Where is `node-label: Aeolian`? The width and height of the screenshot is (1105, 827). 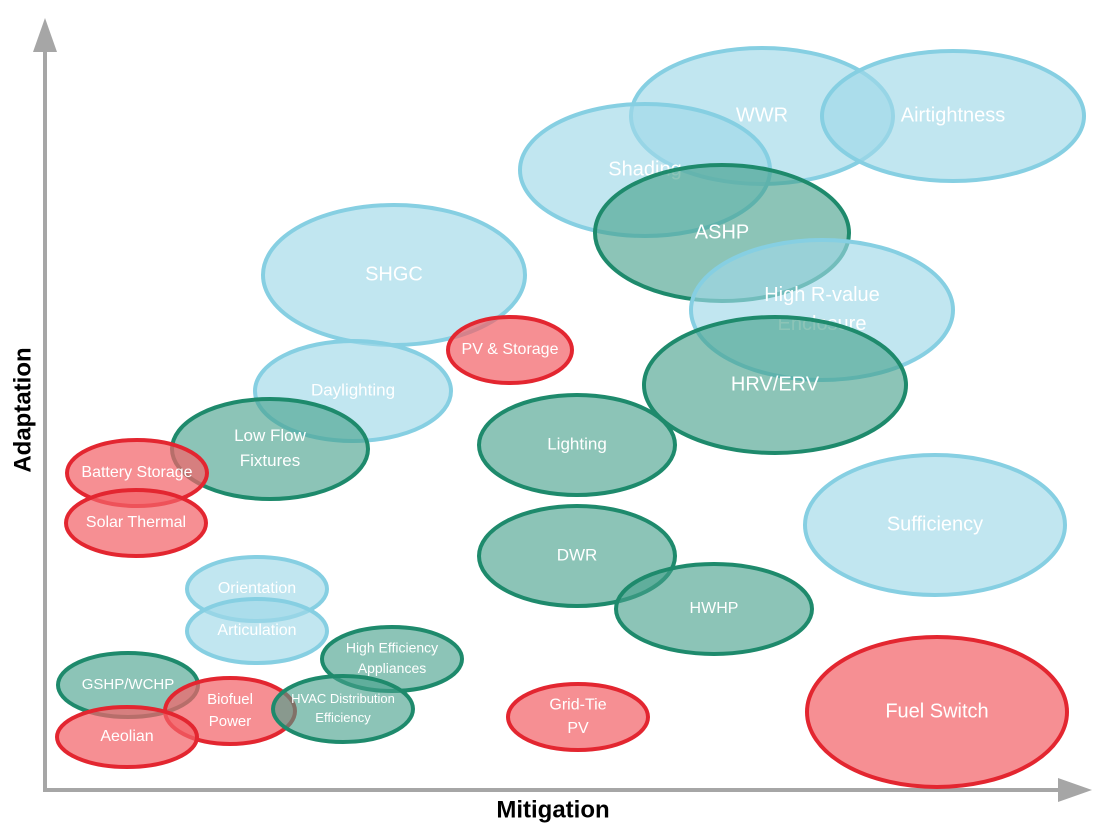
node-label: Aeolian is located at coordinates (126, 736).